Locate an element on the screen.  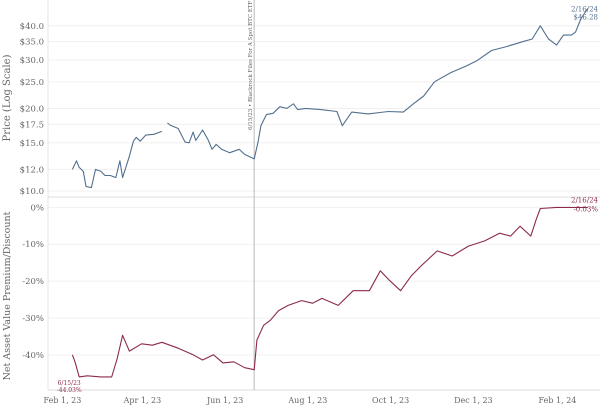
premium-min-date-label: 6/15/23 is located at coordinates (69, 383).